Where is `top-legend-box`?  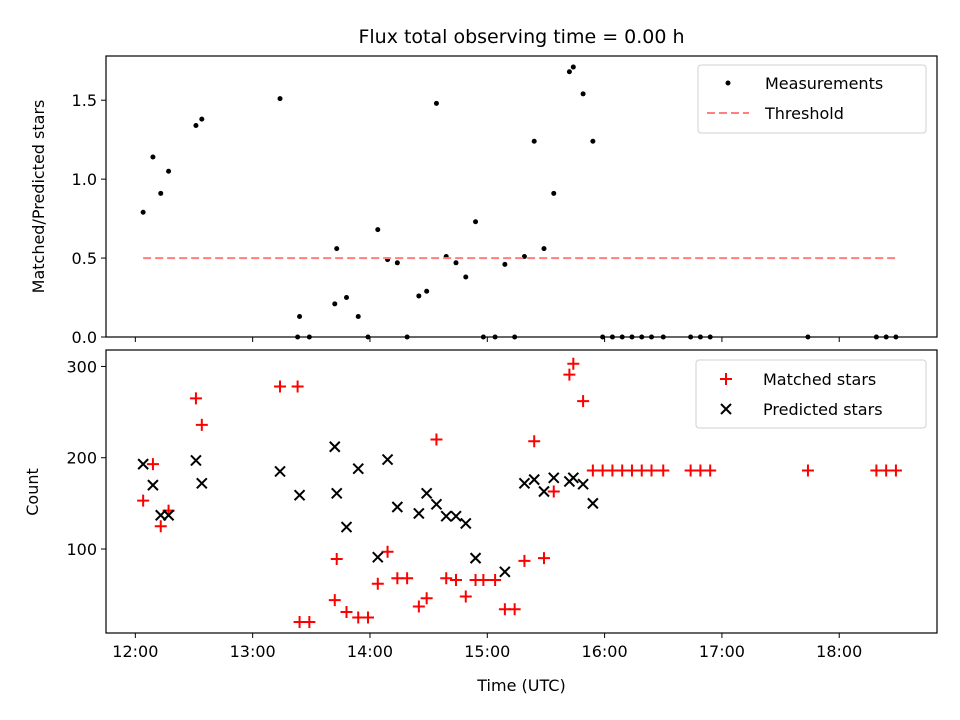
top-legend-box is located at coordinates (812, 99).